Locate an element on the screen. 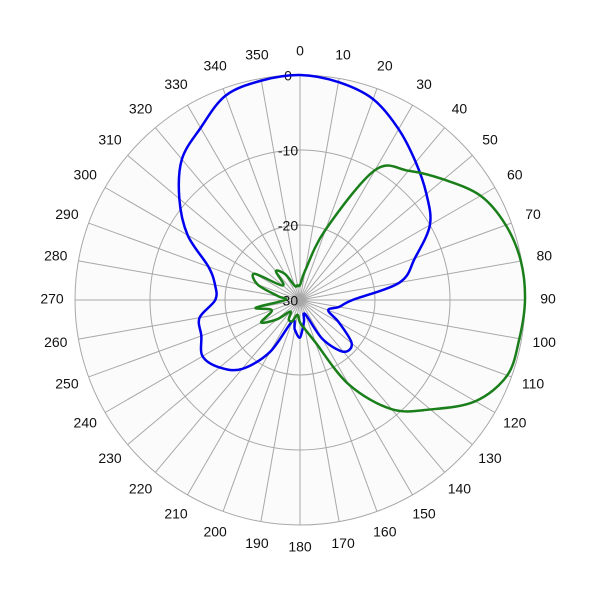  angle-label: 320 is located at coordinates (141, 109).